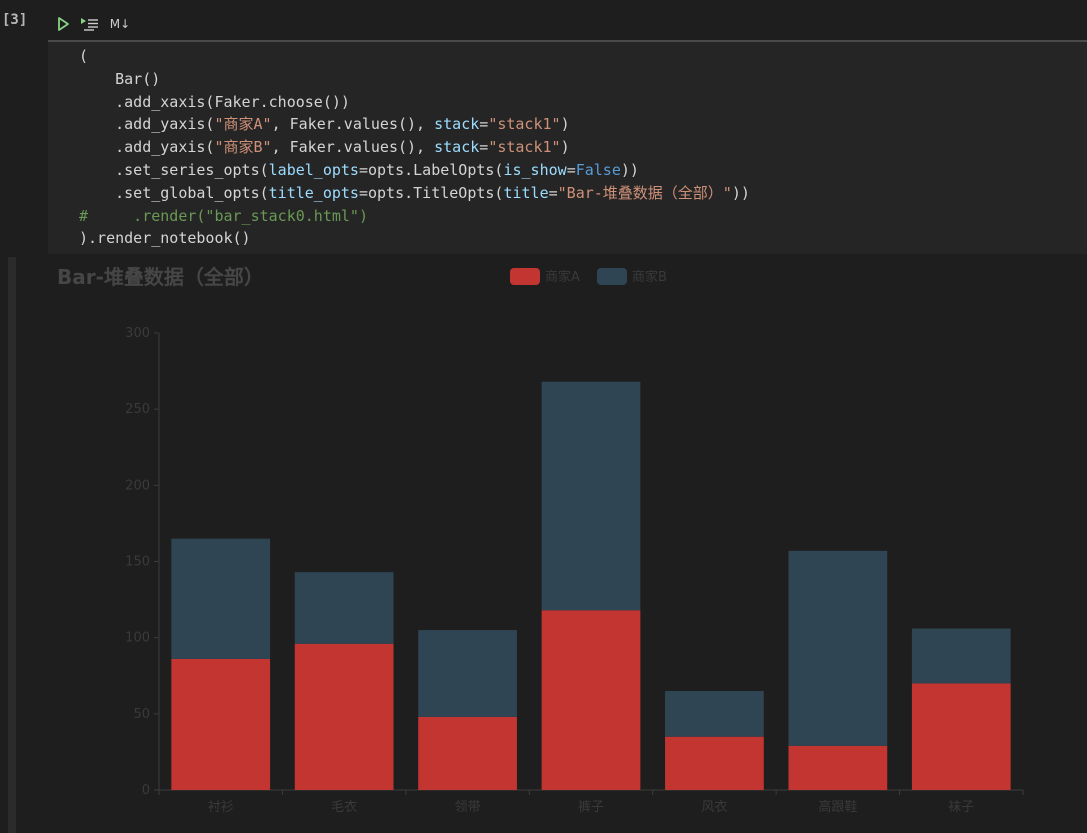 Image resolution: width=1087 pixels, height=833 pixels. I want to click on y-tick-label: 50, so click(141, 714).